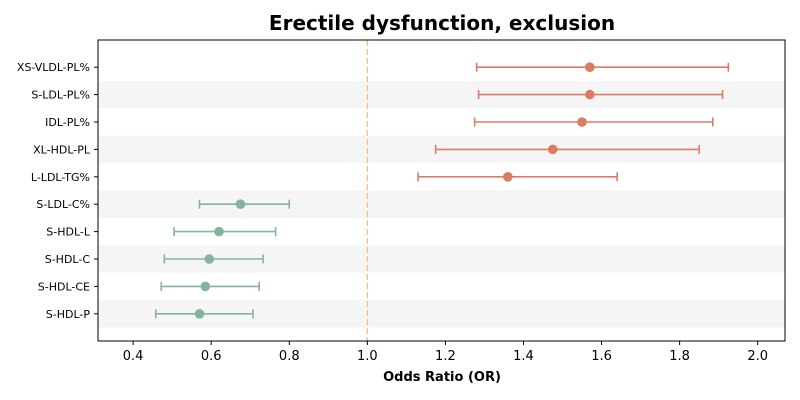 This screenshot has height=400, width=800. What do you see at coordinates (67, 122) in the screenshot?
I see `category-label: IDL-PL%` at bounding box center [67, 122].